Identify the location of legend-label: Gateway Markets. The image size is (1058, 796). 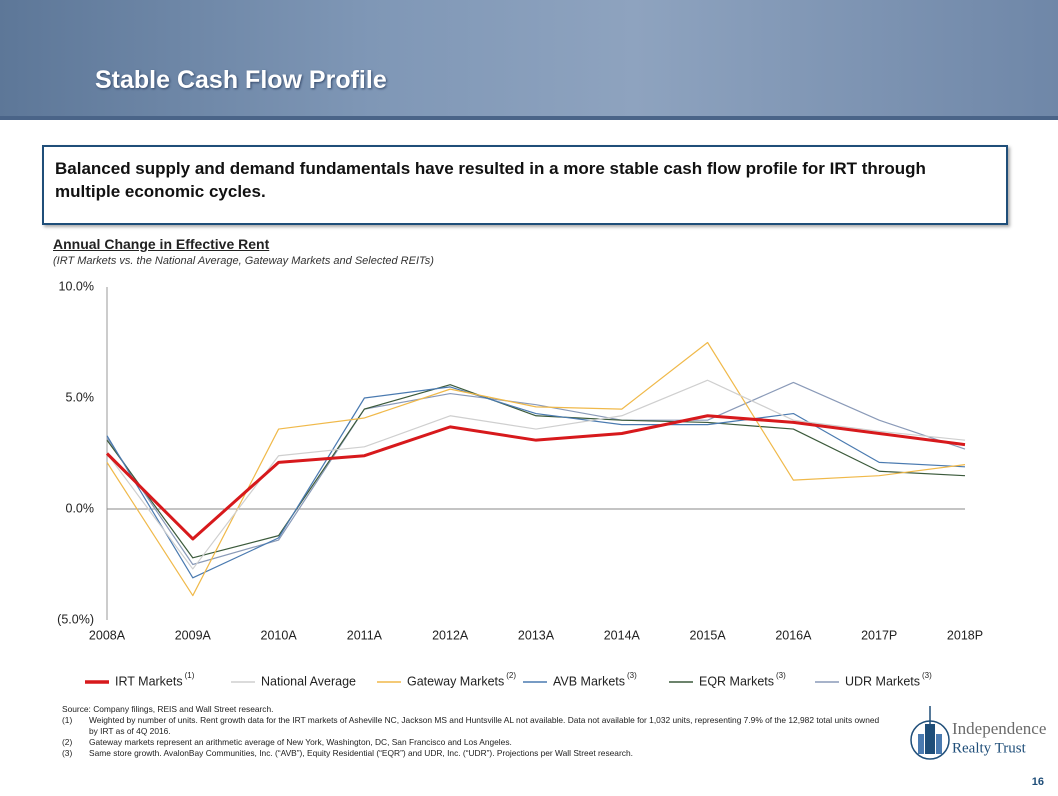
(455, 681).